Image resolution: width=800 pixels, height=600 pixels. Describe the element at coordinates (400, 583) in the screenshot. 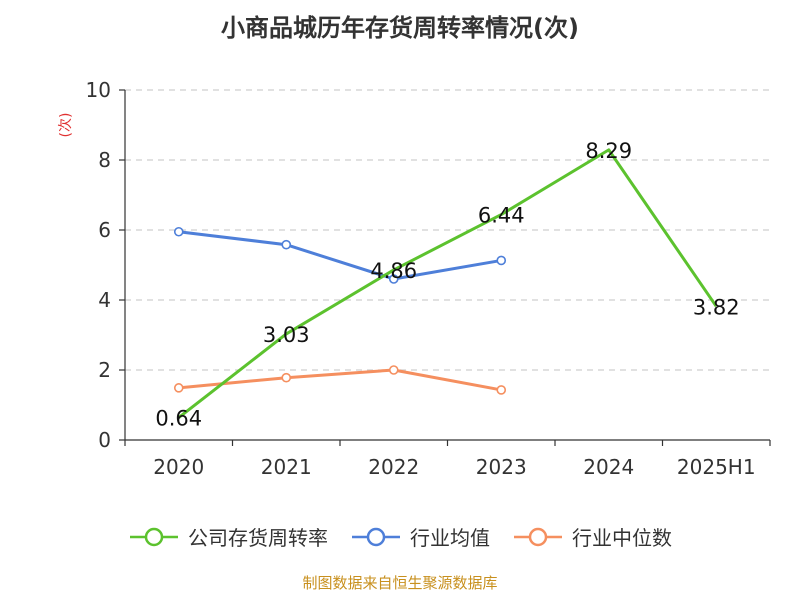

I see `source-note: 制图数据来自恒生聚源数据库` at that location.